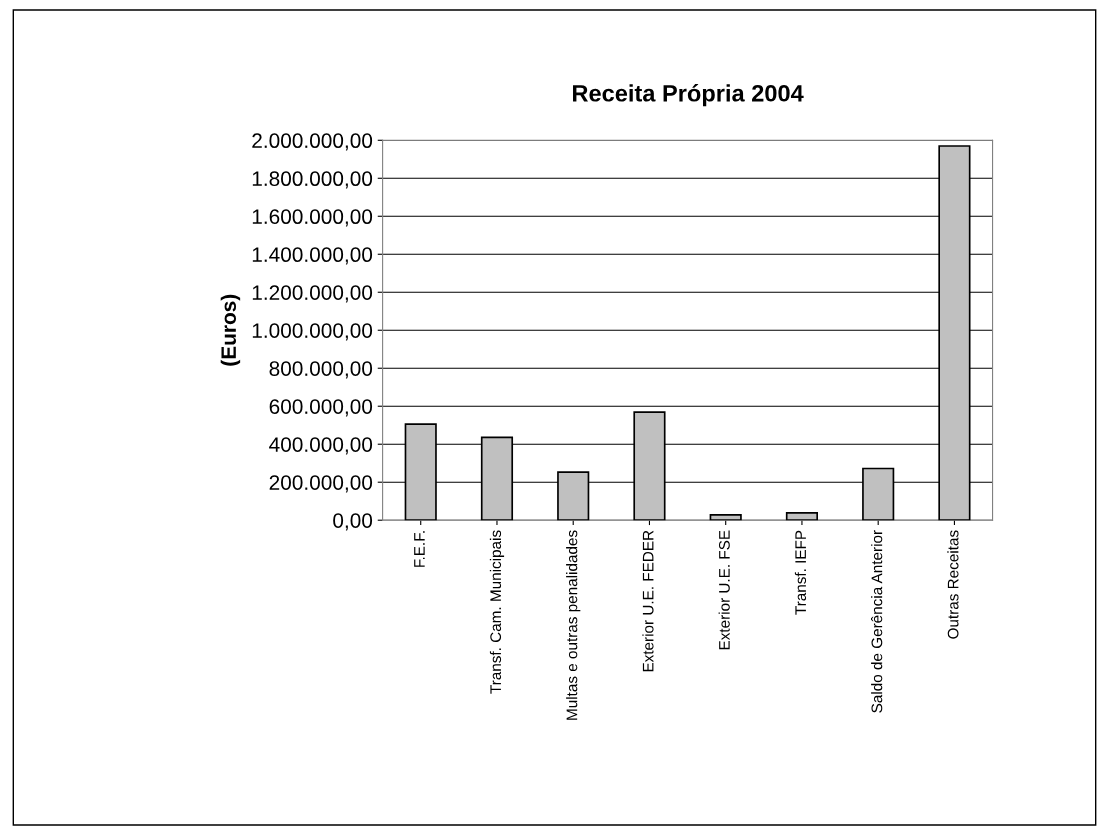 The image size is (1109, 835). What do you see at coordinates (497, 612) in the screenshot?
I see `x-tick-label: Transf. Cam. Municipais` at bounding box center [497, 612].